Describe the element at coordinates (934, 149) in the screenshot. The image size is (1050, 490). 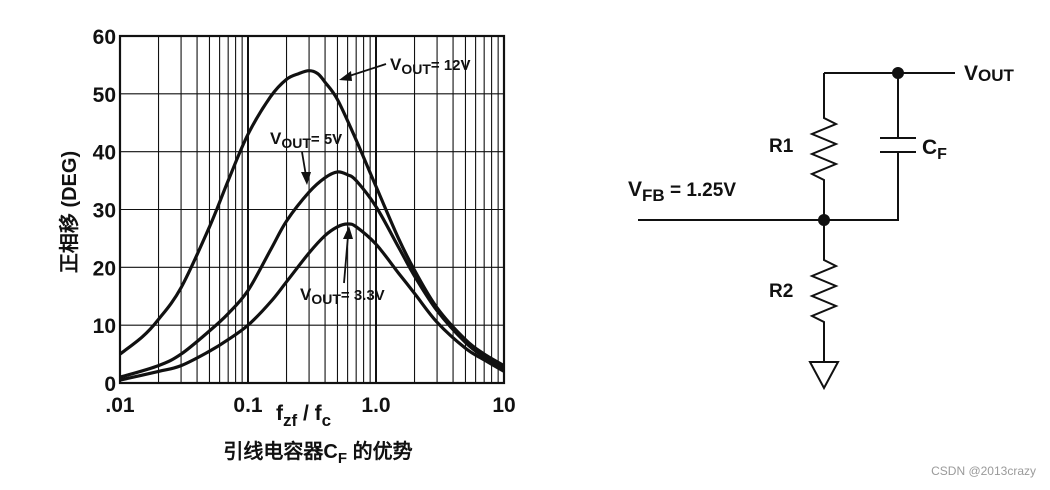
I see `cf-label: CF` at that location.